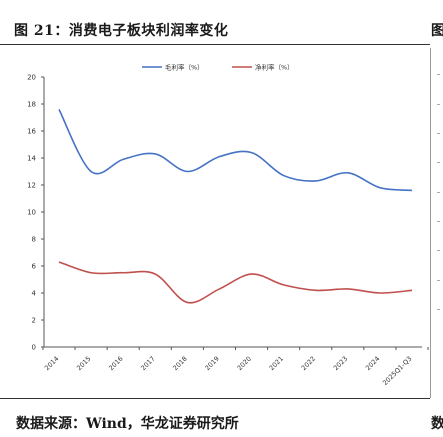  I want to click on y-tick-label: 6, so click(34, 267).